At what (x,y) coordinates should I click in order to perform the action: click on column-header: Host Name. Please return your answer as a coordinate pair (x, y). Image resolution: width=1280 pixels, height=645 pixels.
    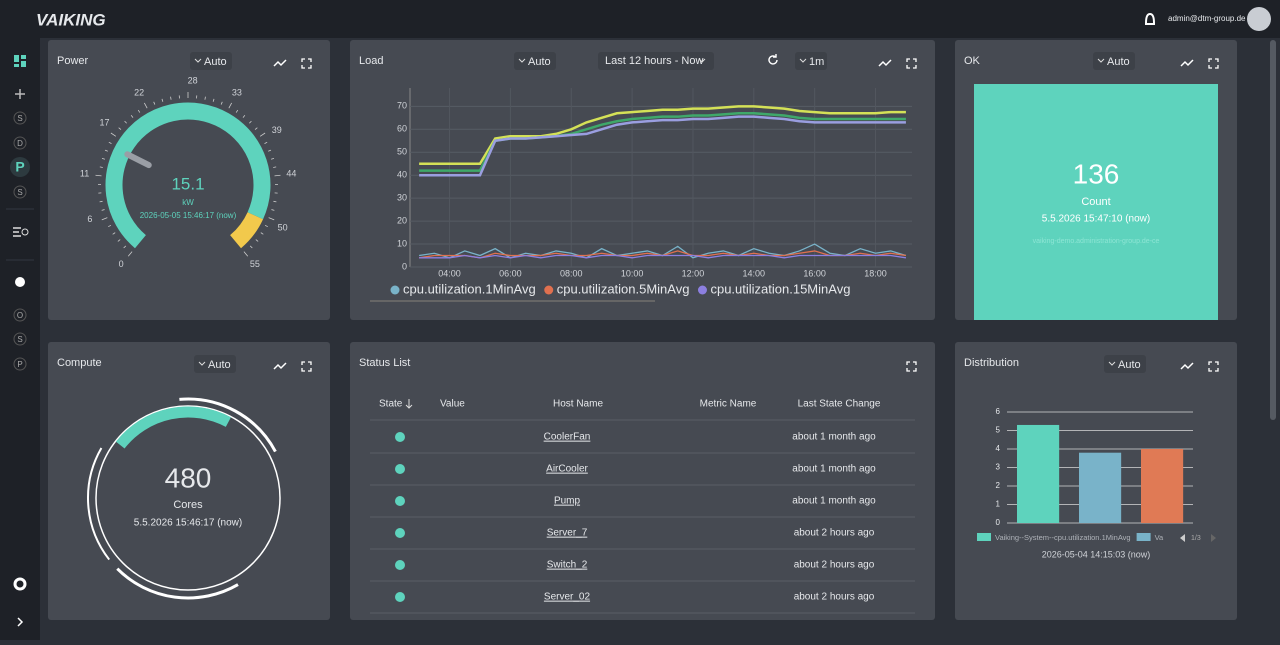
    Looking at the image, I should click on (578, 404).